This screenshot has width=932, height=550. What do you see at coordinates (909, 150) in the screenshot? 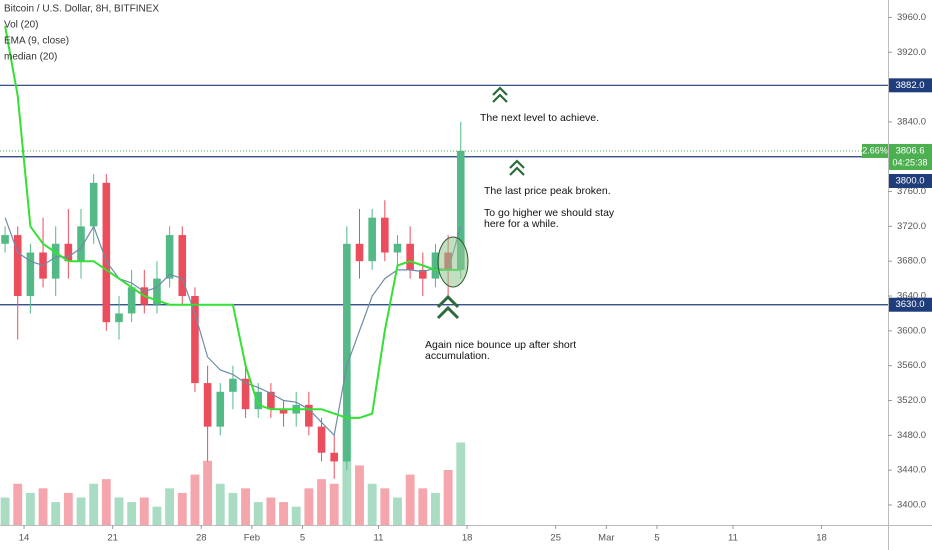
I see `price-label: 3806.6` at bounding box center [909, 150].